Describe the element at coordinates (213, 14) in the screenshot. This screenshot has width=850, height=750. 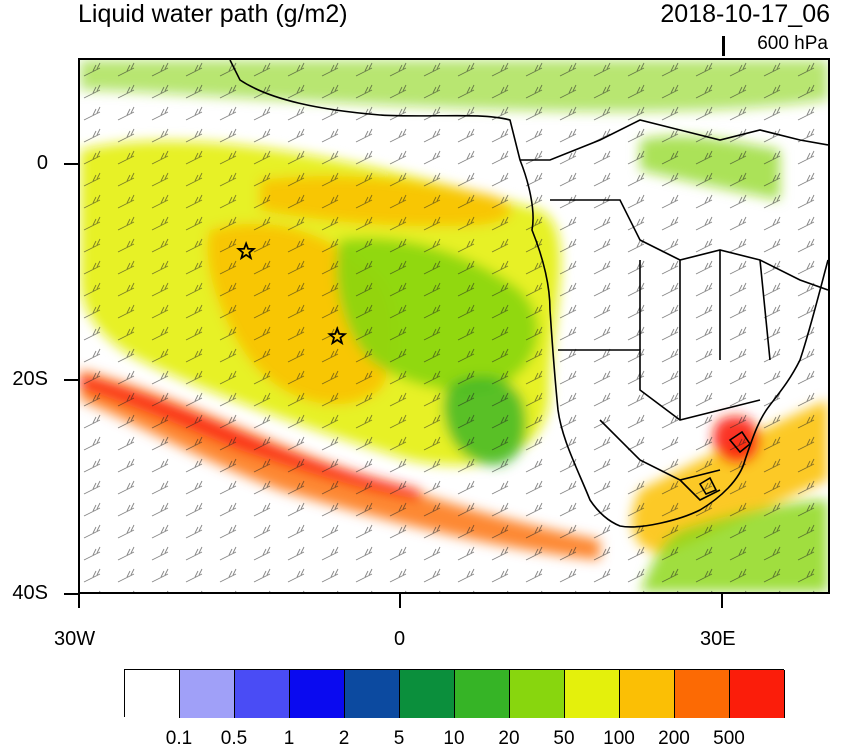
I see `plot-title: Liquid water path (g/m2)` at that location.